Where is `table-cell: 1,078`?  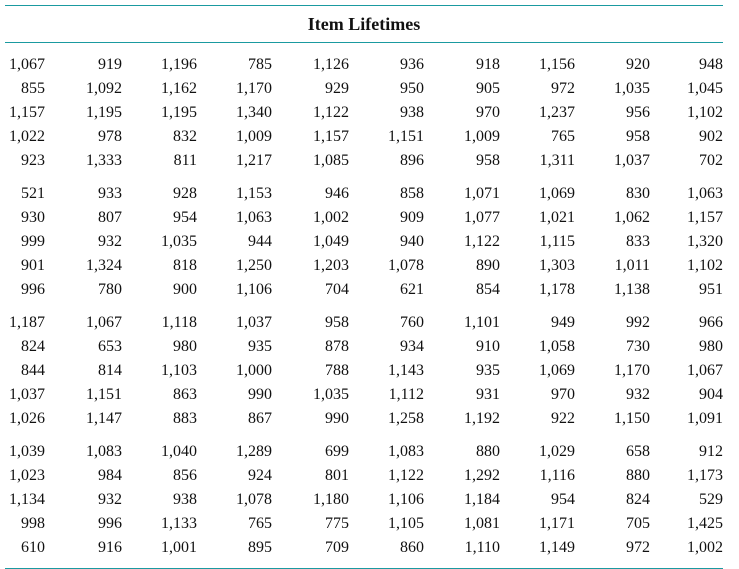 table-cell: 1,078 is located at coordinates (406, 265).